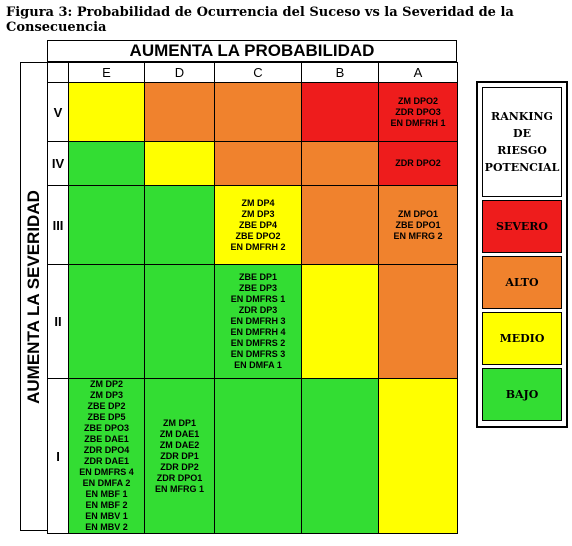 The width and height of the screenshot is (572, 546). What do you see at coordinates (522, 226) in the screenshot?
I see `legend-severo: SEVERO` at bounding box center [522, 226].